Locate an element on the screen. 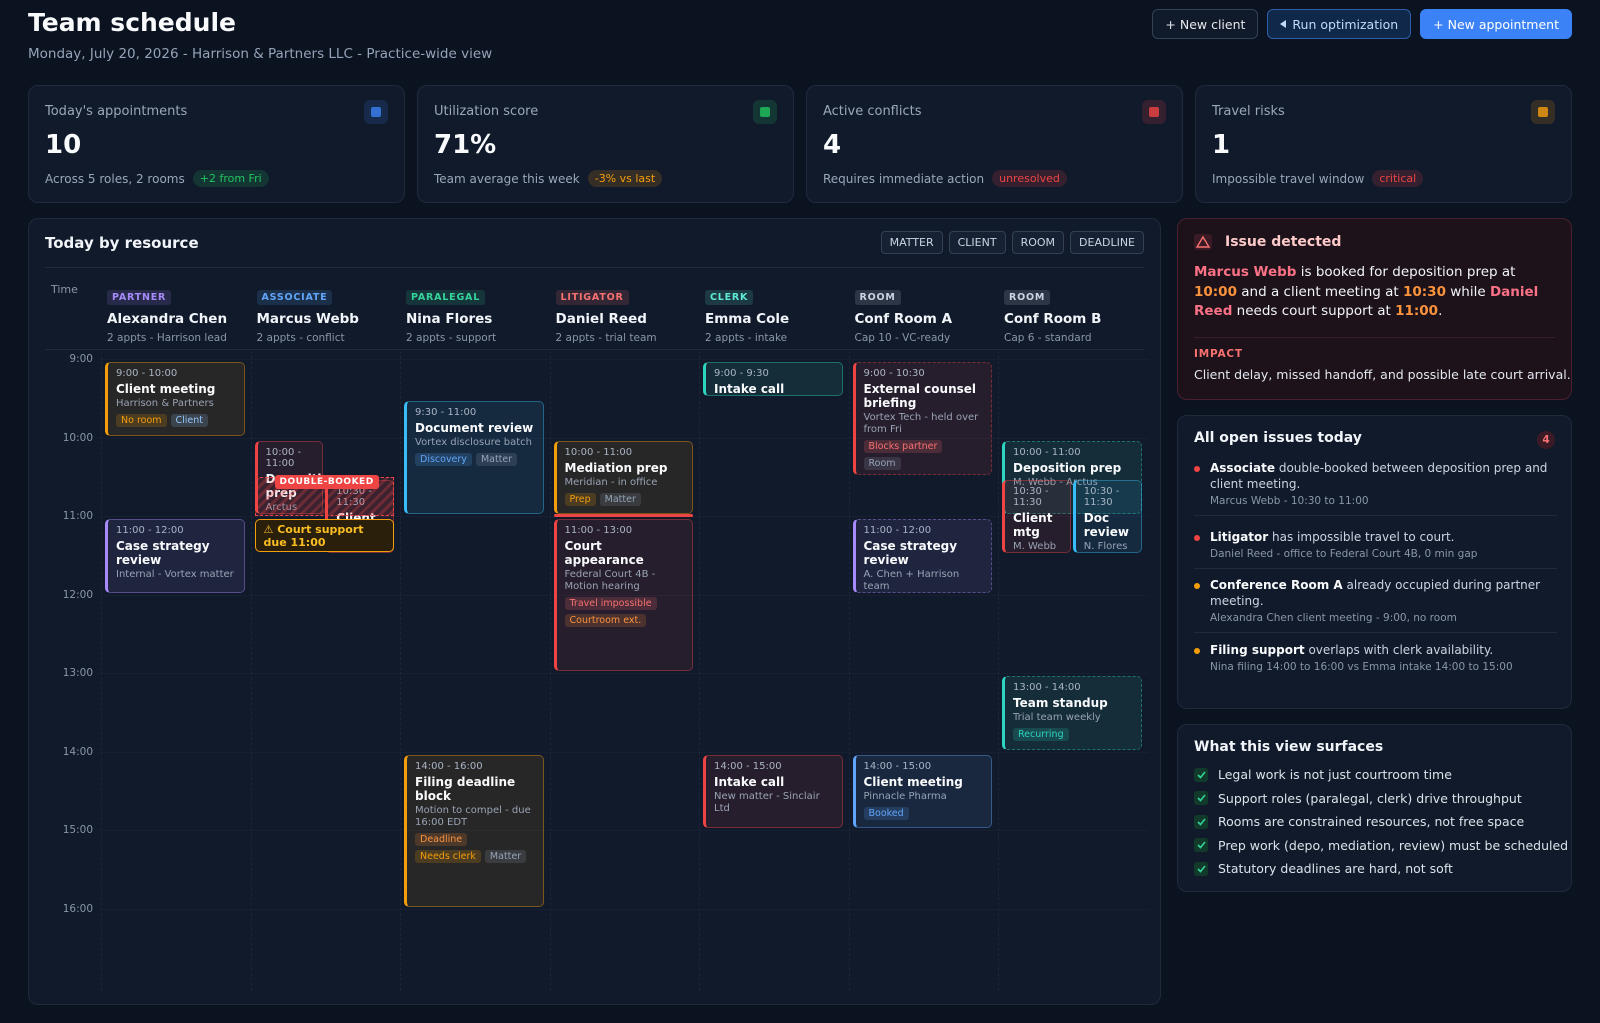 This screenshot has width=1600, height=1023. event-subtitle: Vortex Tech - held over from Fri is located at coordinates (921, 423).